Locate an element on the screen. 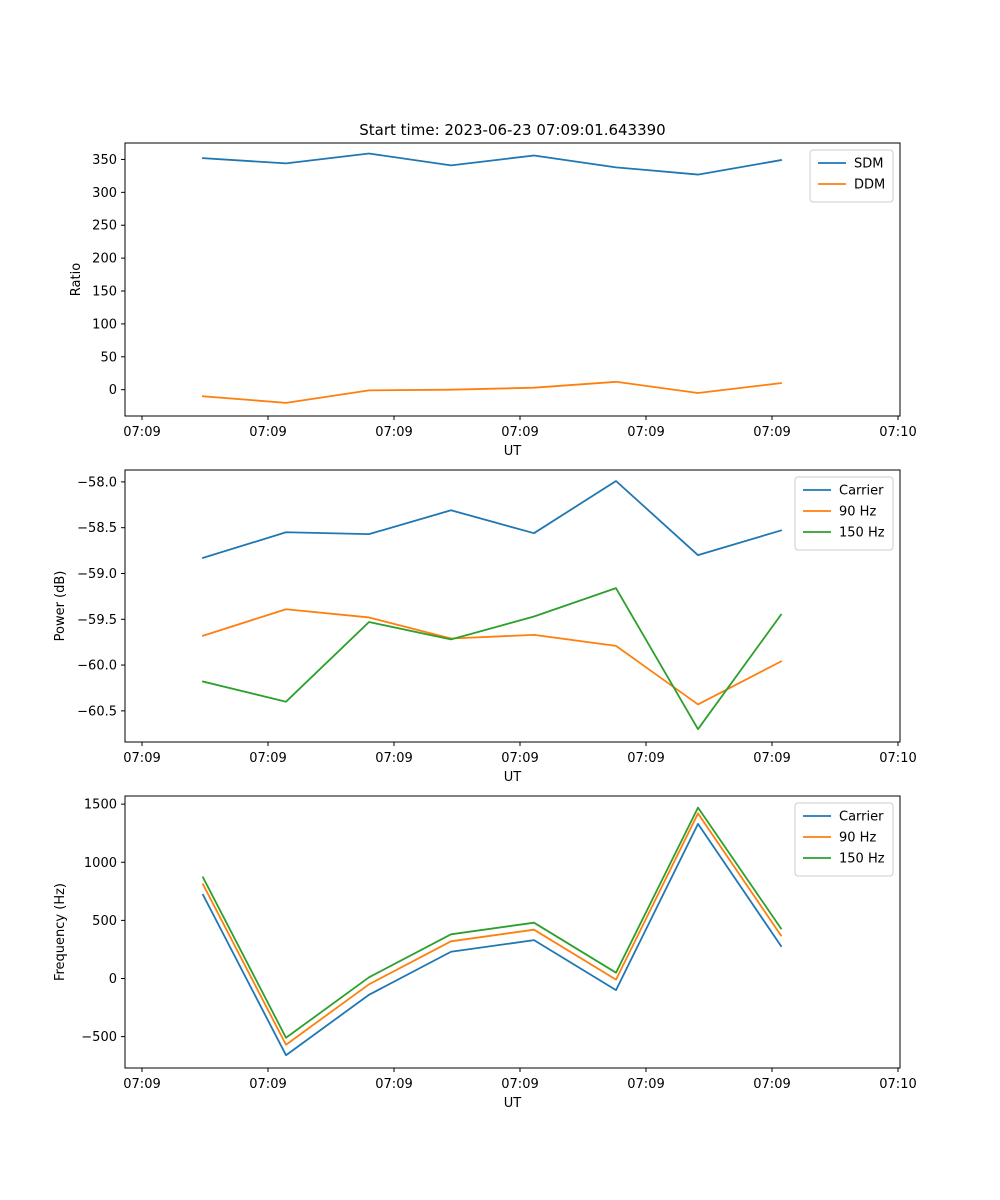 The height and width of the screenshot is (1200, 1000). y-tick-label: −58.0 is located at coordinates (97, 482).